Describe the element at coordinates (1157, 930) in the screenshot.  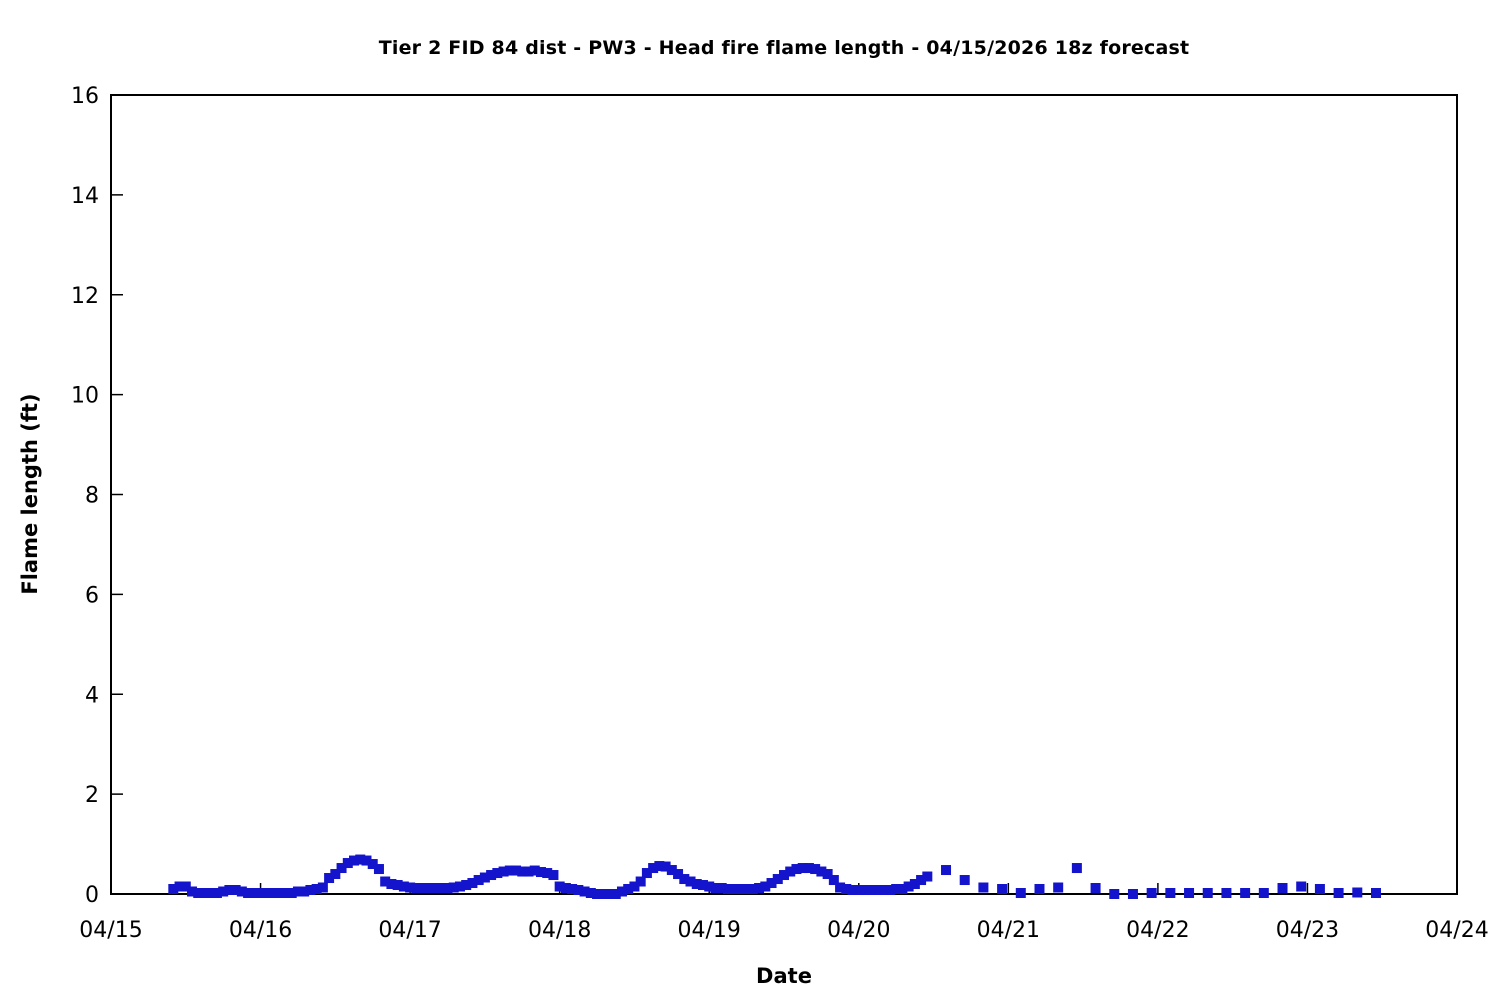
I see `x-tick-label: 04/22` at that location.